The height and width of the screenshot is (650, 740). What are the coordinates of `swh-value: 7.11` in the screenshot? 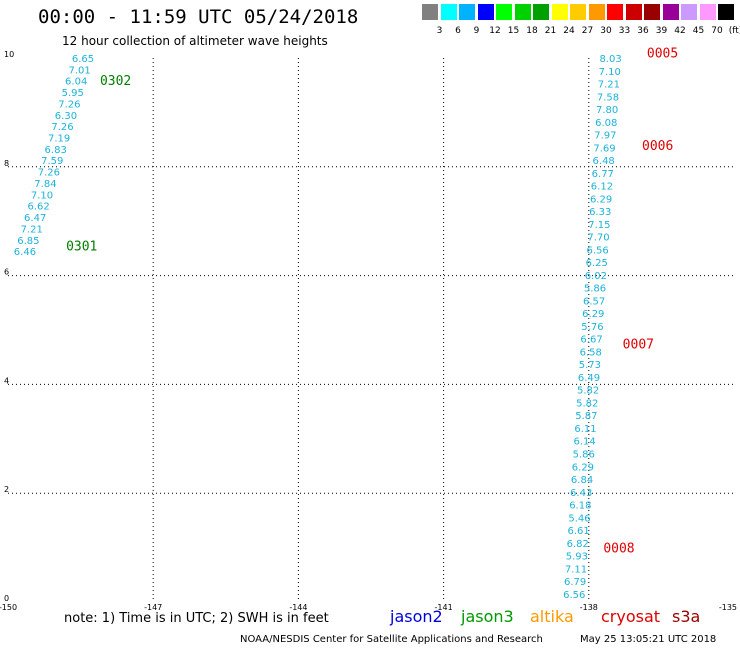 It's located at (576, 569).